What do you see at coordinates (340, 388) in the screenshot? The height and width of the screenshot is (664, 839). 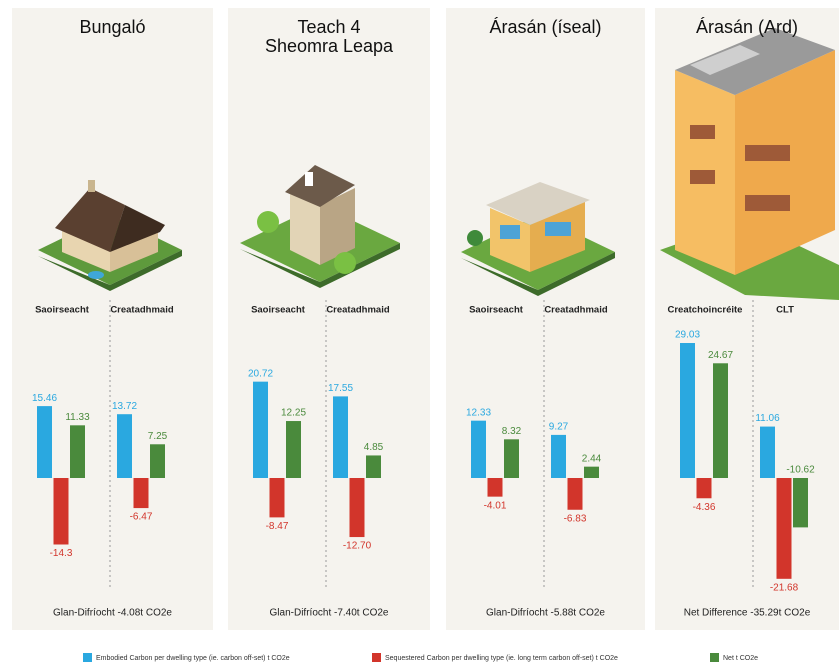 I see `value-label: 17.55` at bounding box center [340, 388].